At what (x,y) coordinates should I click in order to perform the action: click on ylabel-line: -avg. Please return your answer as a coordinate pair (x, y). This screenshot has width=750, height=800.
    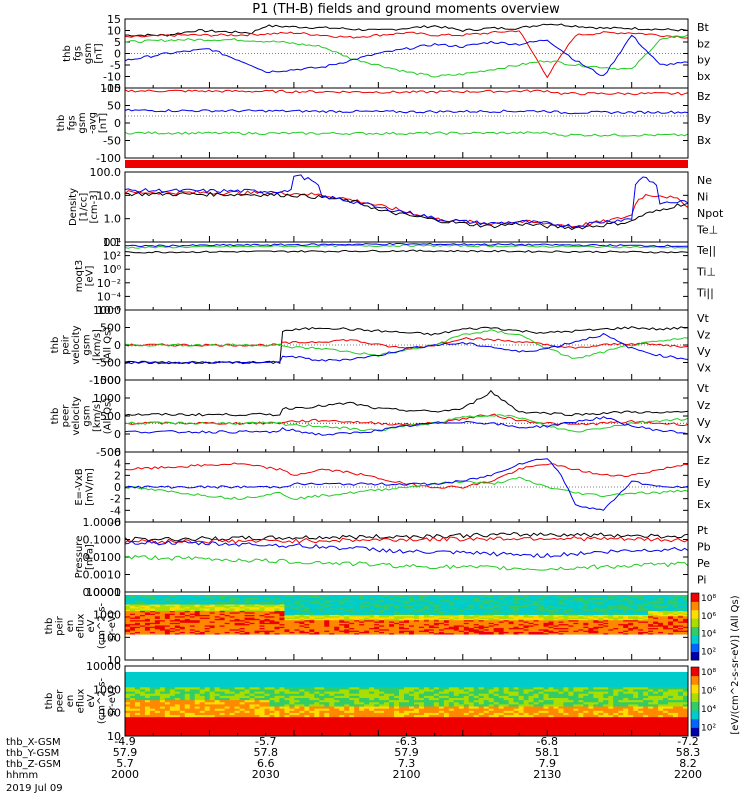
    Looking at the image, I should click on (93, 123).